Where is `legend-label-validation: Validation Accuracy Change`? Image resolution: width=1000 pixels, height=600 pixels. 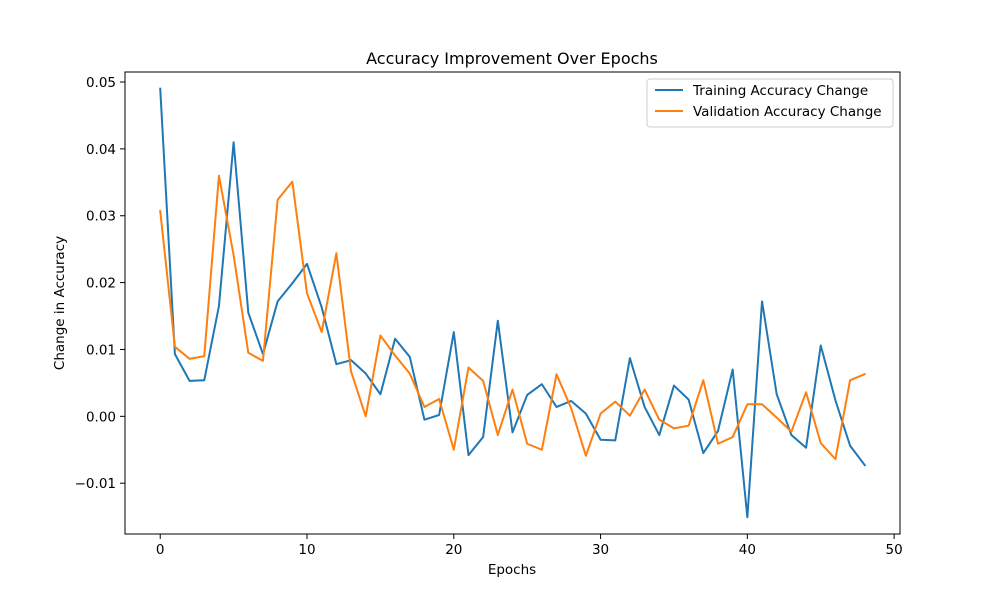
legend-label-validation: Validation Accuracy Change is located at coordinates (787, 112).